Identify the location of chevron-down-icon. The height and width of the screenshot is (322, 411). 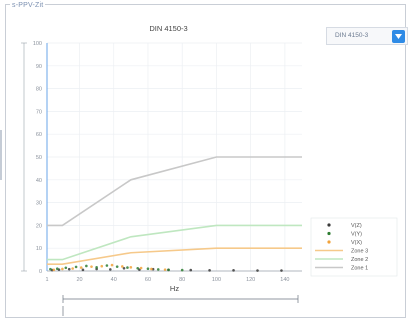
(398, 36).